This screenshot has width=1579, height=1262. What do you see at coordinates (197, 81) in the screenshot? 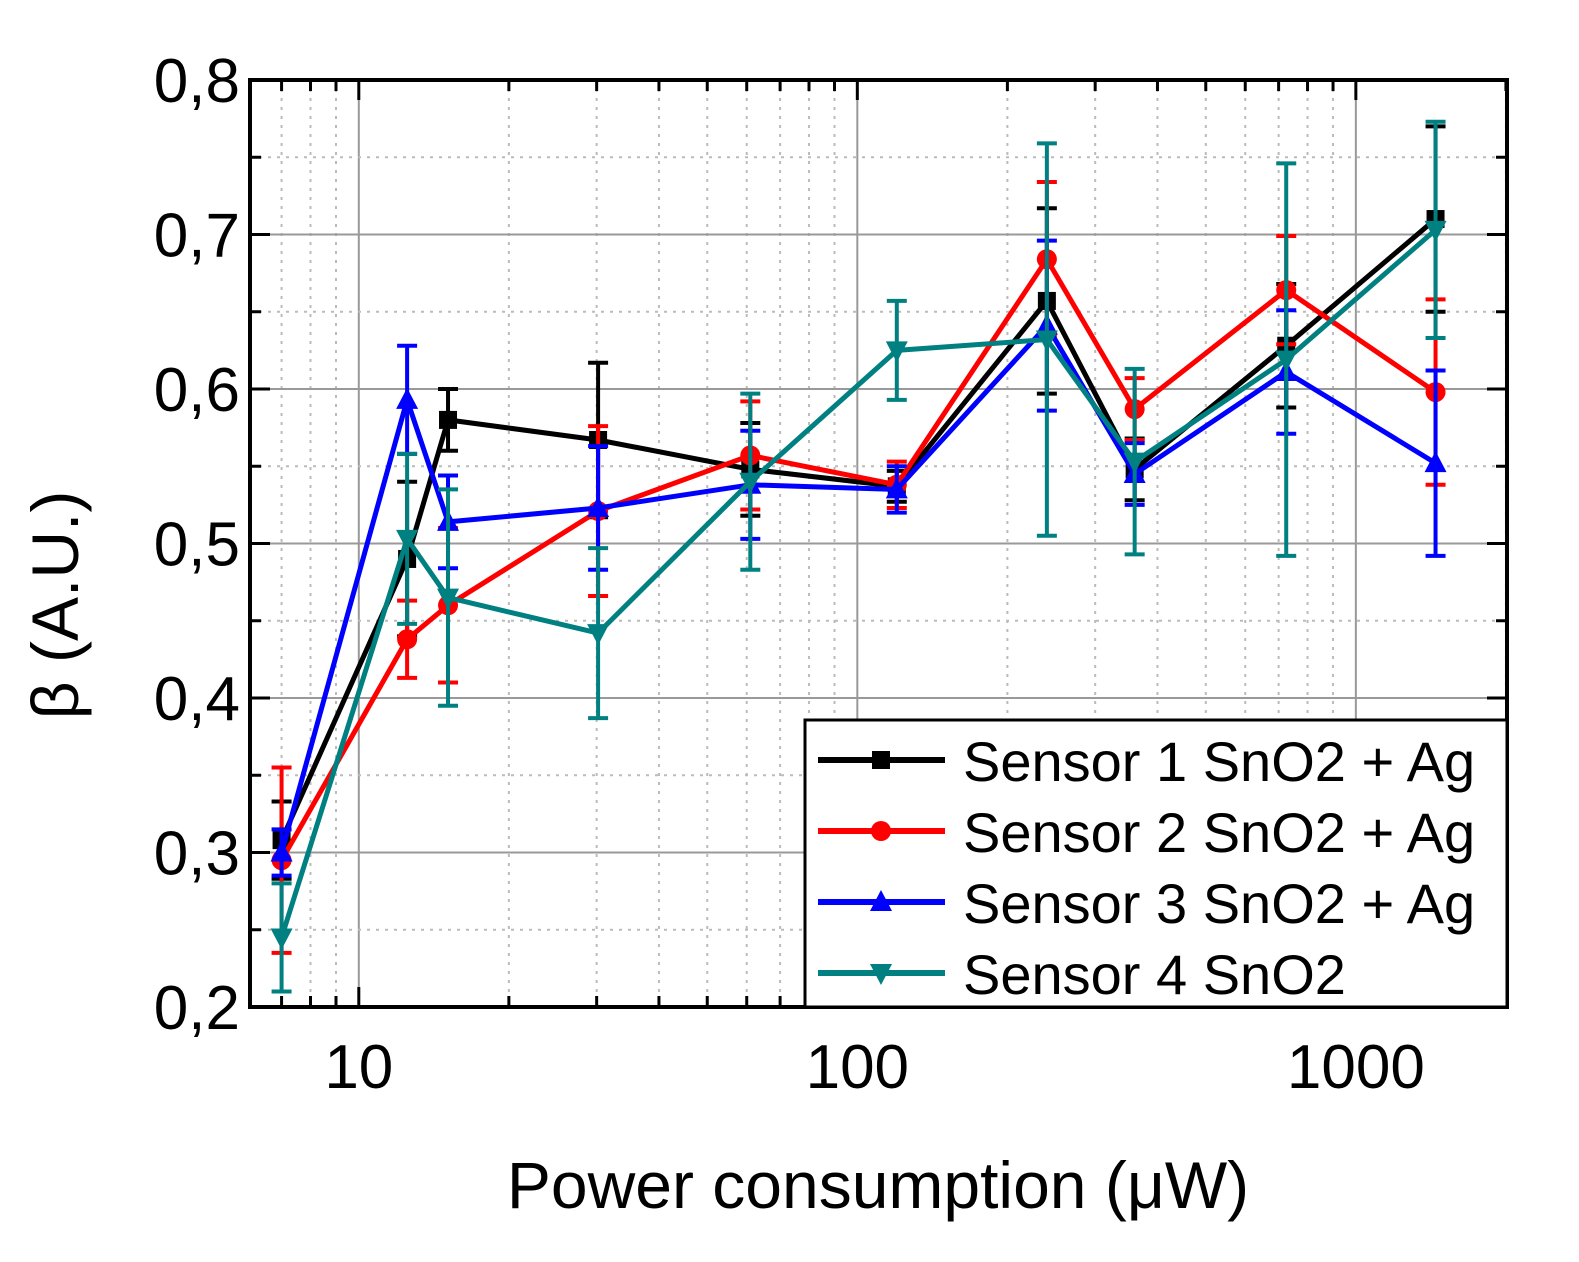
I see `y-tick-label: 0,8` at bounding box center [197, 81].